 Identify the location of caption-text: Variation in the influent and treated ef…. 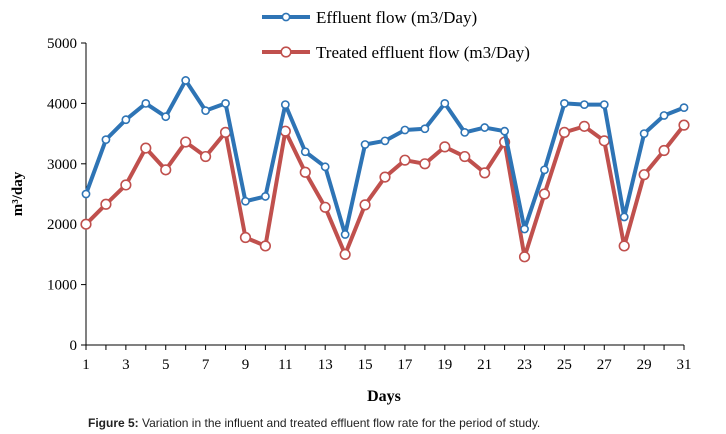
(339, 423).